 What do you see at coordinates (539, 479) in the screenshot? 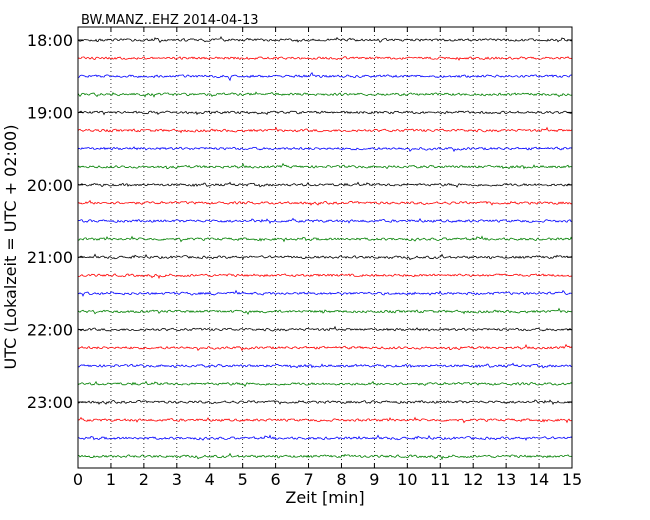
I see `x-tick-label: 14` at bounding box center [539, 479].